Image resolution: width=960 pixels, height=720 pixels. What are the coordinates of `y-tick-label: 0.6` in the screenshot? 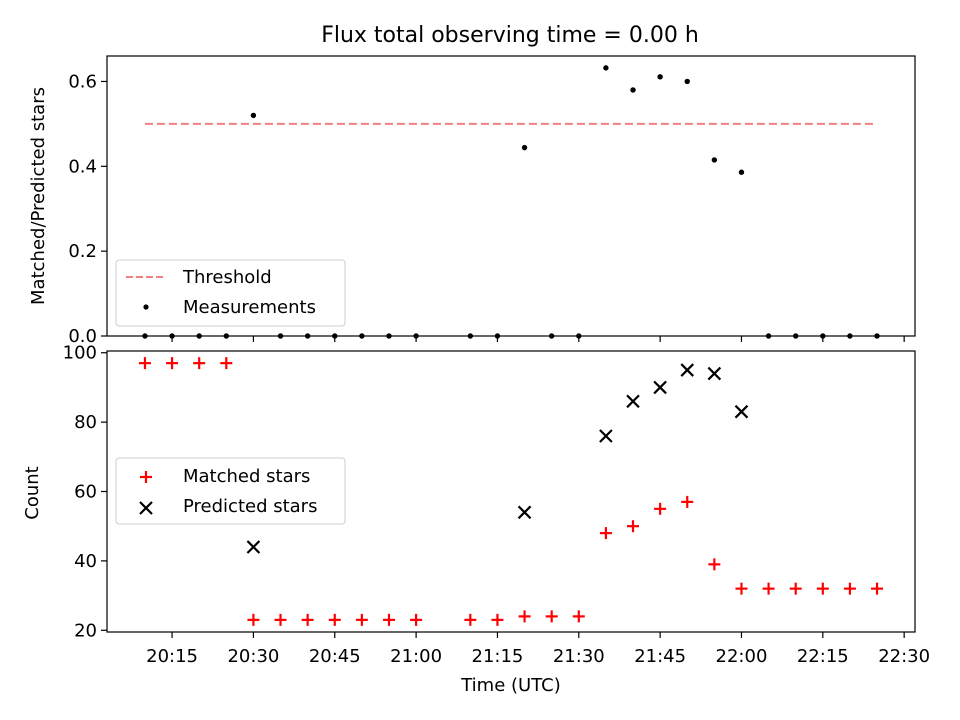 It's located at (82, 81).